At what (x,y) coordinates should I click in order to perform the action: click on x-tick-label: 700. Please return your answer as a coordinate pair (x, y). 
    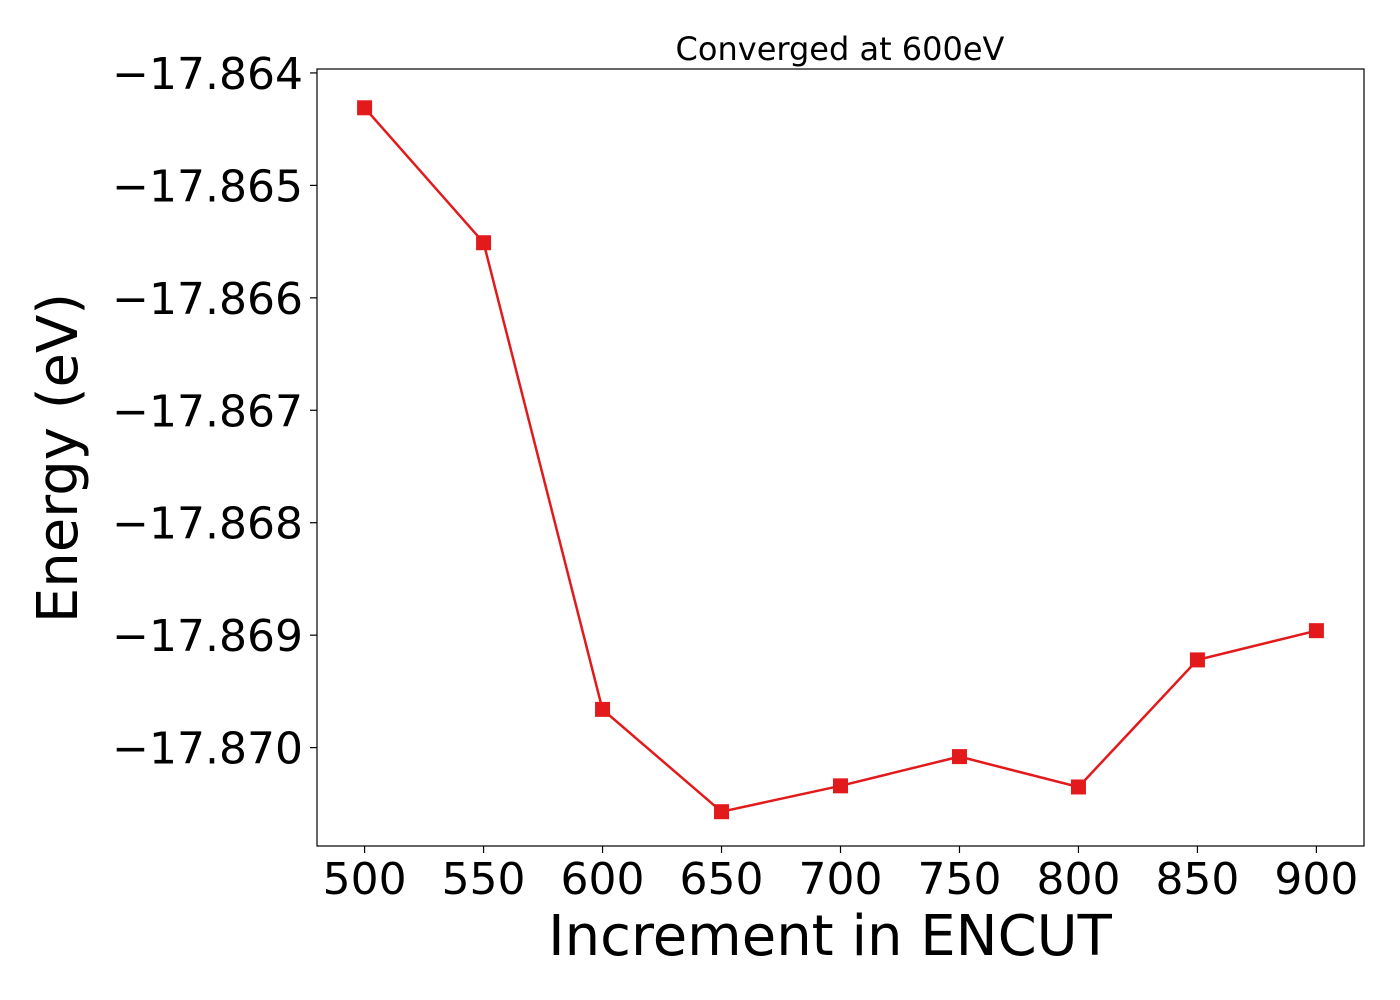
    Looking at the image, I should click on (841, 879).